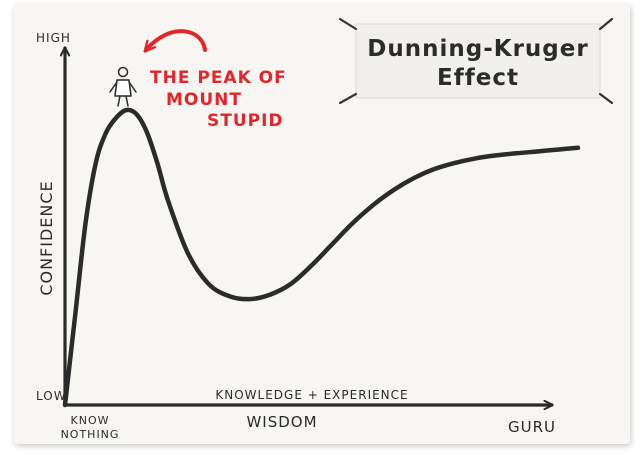  I want to click on y-tick-low: Low, so click(51, 396).